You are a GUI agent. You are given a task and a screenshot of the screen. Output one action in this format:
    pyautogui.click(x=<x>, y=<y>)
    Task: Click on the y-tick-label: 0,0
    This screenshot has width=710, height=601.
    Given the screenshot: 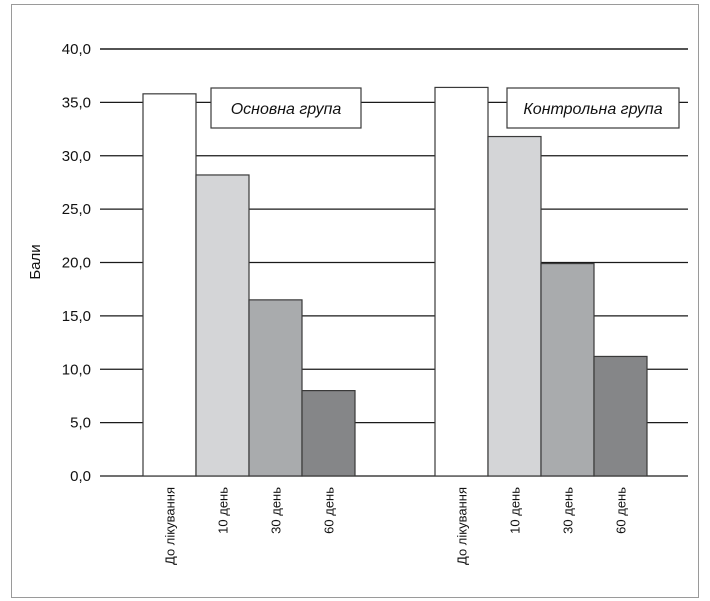 What is the action you would take?
    pyautogui.click(x=80, y=476)
    